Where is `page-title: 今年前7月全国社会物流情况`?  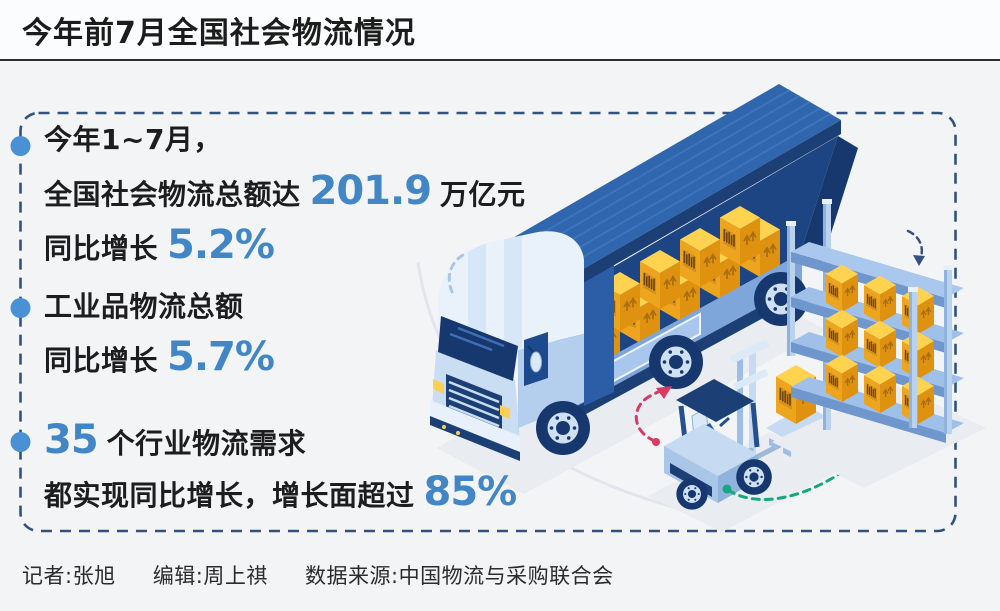
page-title: 今年前7月全国社会物流情况 is located at coordinates (219, 33).